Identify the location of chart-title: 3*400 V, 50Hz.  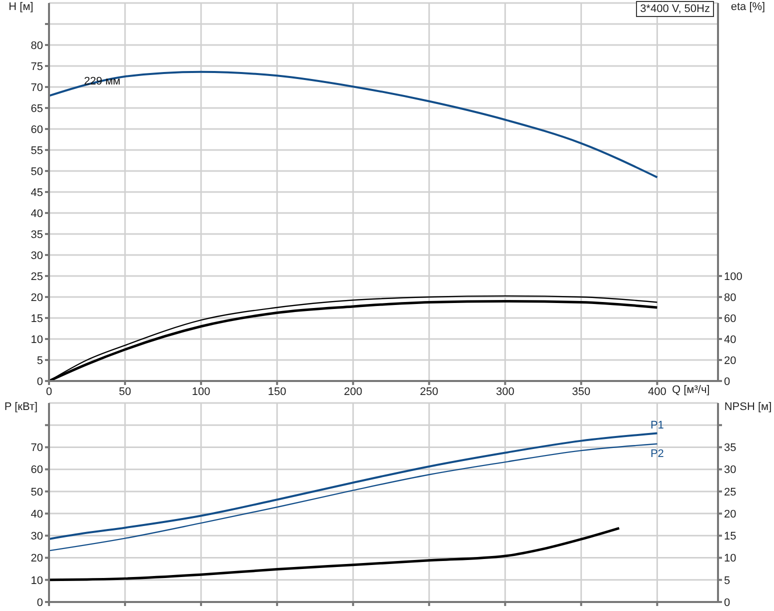
(675, 9).